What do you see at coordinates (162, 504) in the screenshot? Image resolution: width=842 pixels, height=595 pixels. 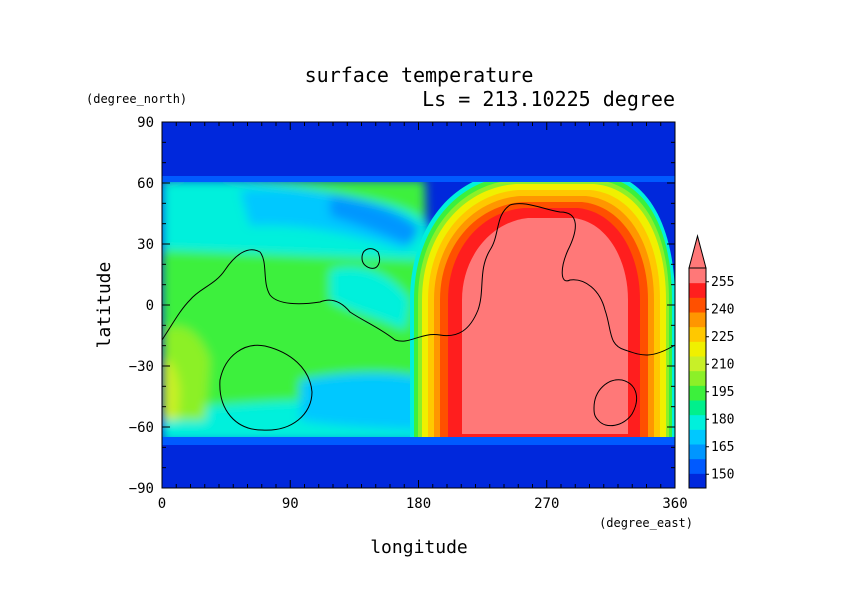 I see `x-tick-label: 0` at bounding box center [162, 504].